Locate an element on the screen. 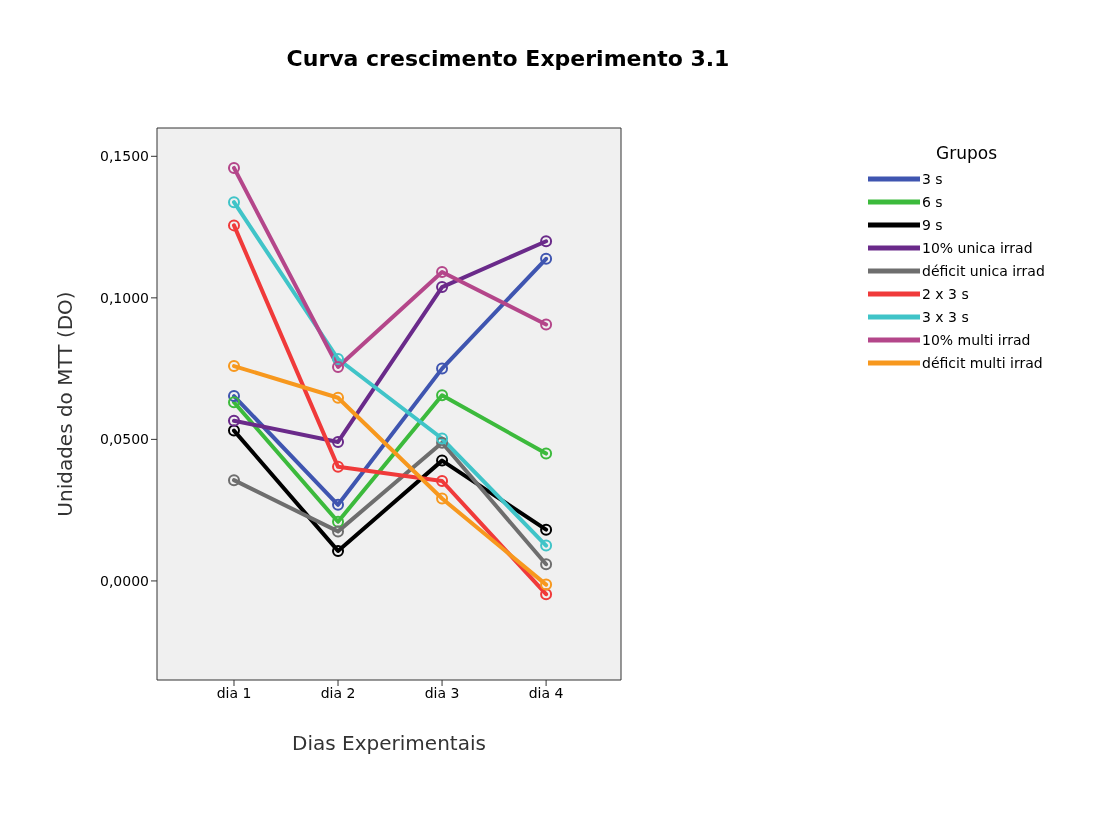 The height and width of the screenshot is (835, 1097). y-tick-label: 0,1500 is located at coordinates (124, 156).